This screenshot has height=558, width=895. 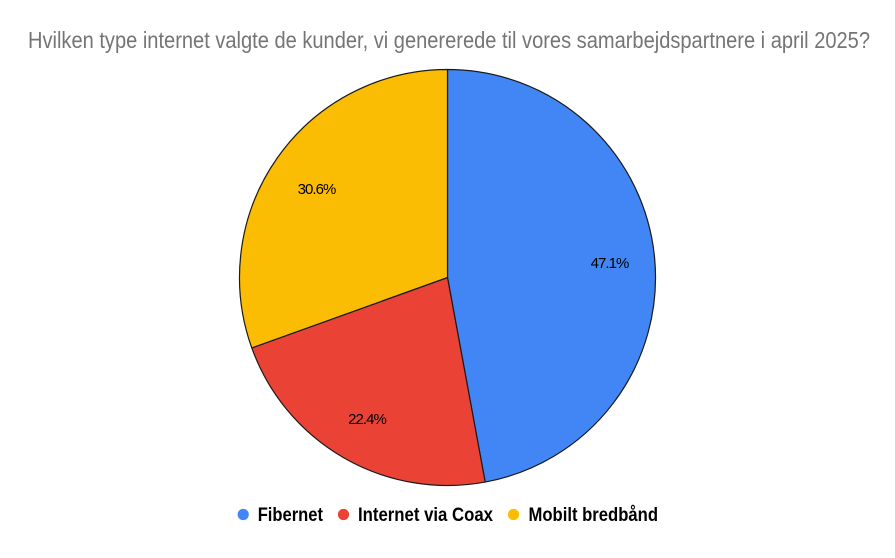 I want to click on svg-text: 22.4%, so click(x=367, y=419).